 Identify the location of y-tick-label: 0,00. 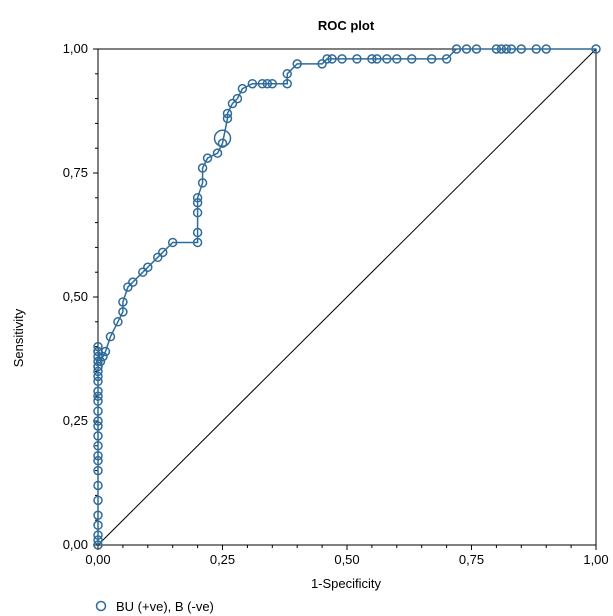
(75, 544).